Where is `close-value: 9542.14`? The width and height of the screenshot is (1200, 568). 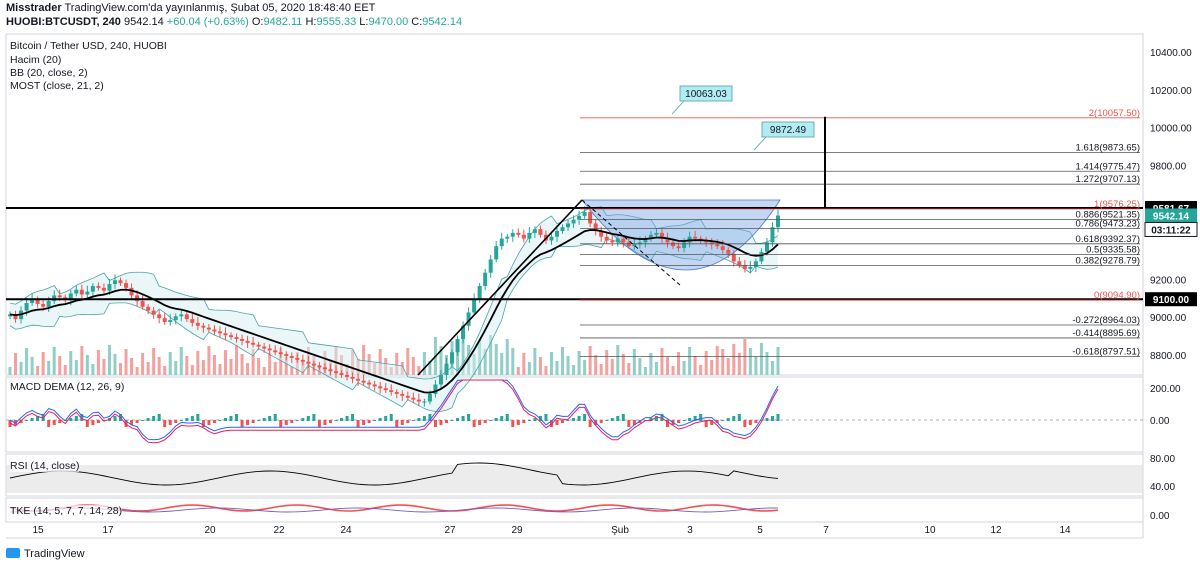 close-value: 9542.14 is located at coordinates (442, 22).